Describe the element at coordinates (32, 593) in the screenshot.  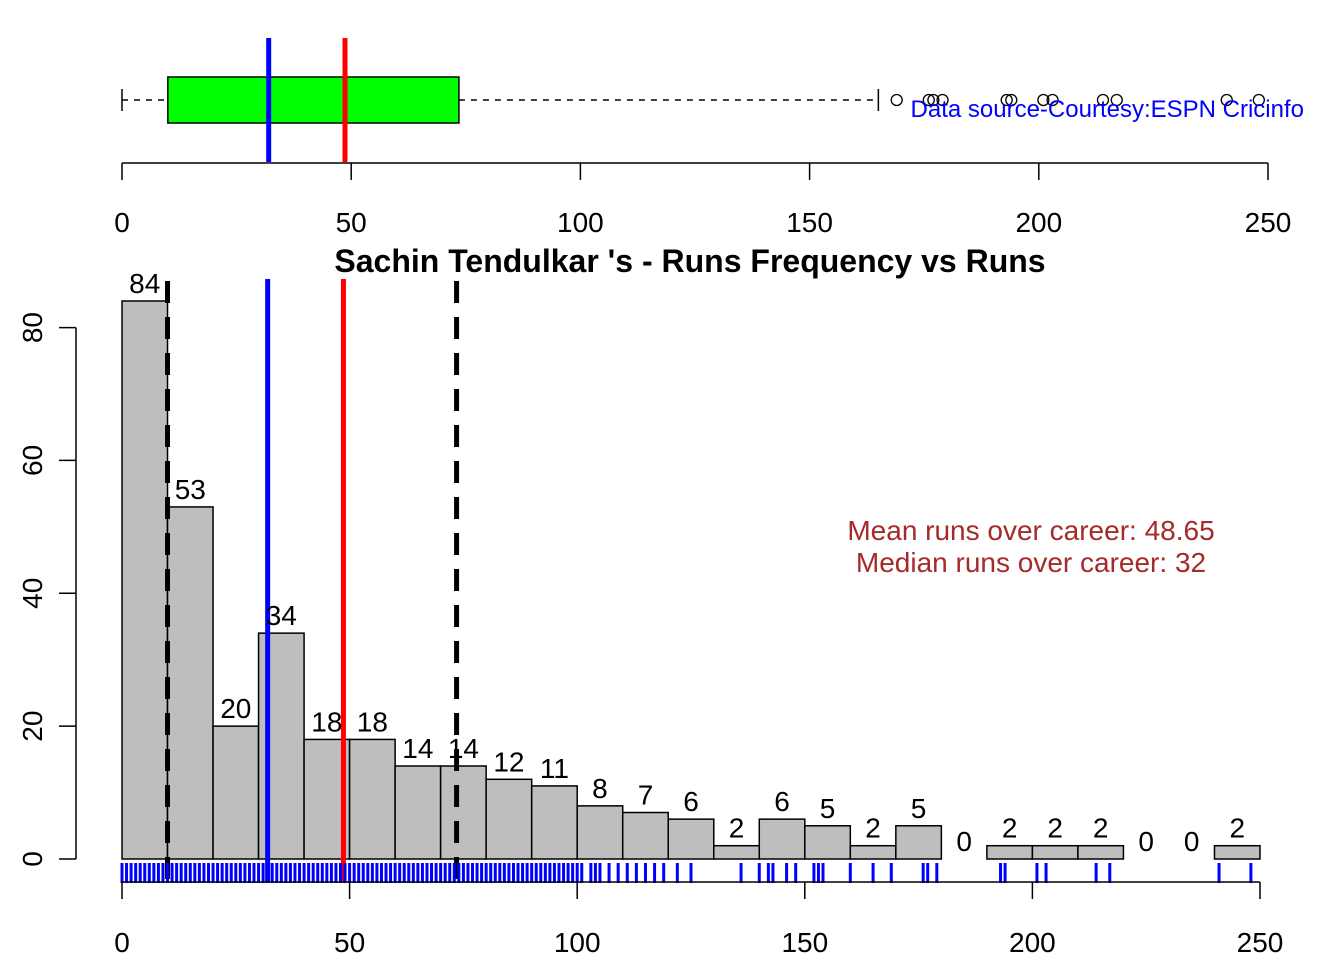
I see `y-tick-label: 40` at that location.